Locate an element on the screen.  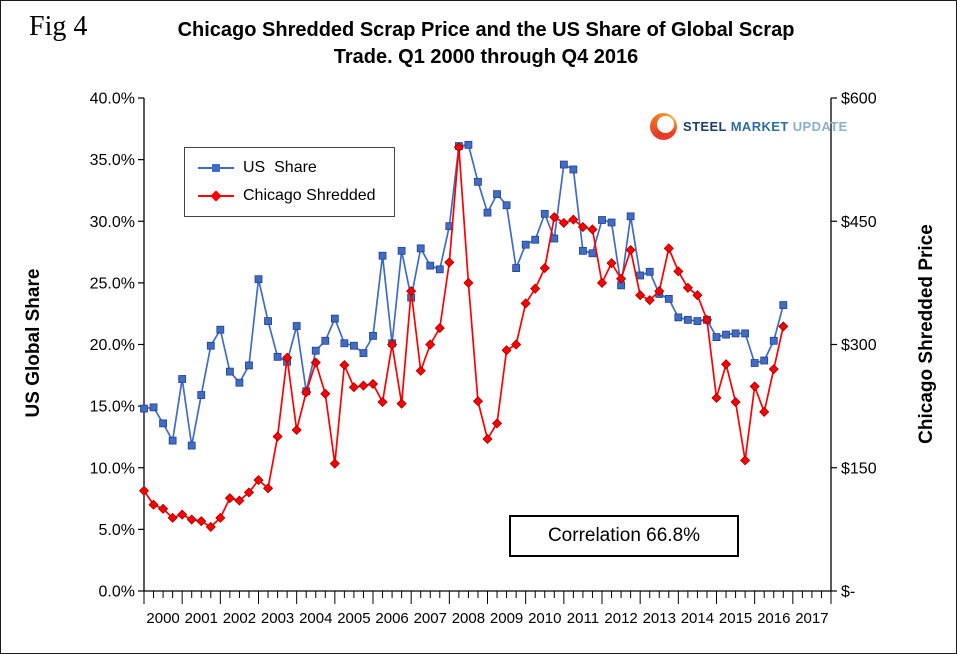
svg-text: 2002 is located at coordinates (239, 618).